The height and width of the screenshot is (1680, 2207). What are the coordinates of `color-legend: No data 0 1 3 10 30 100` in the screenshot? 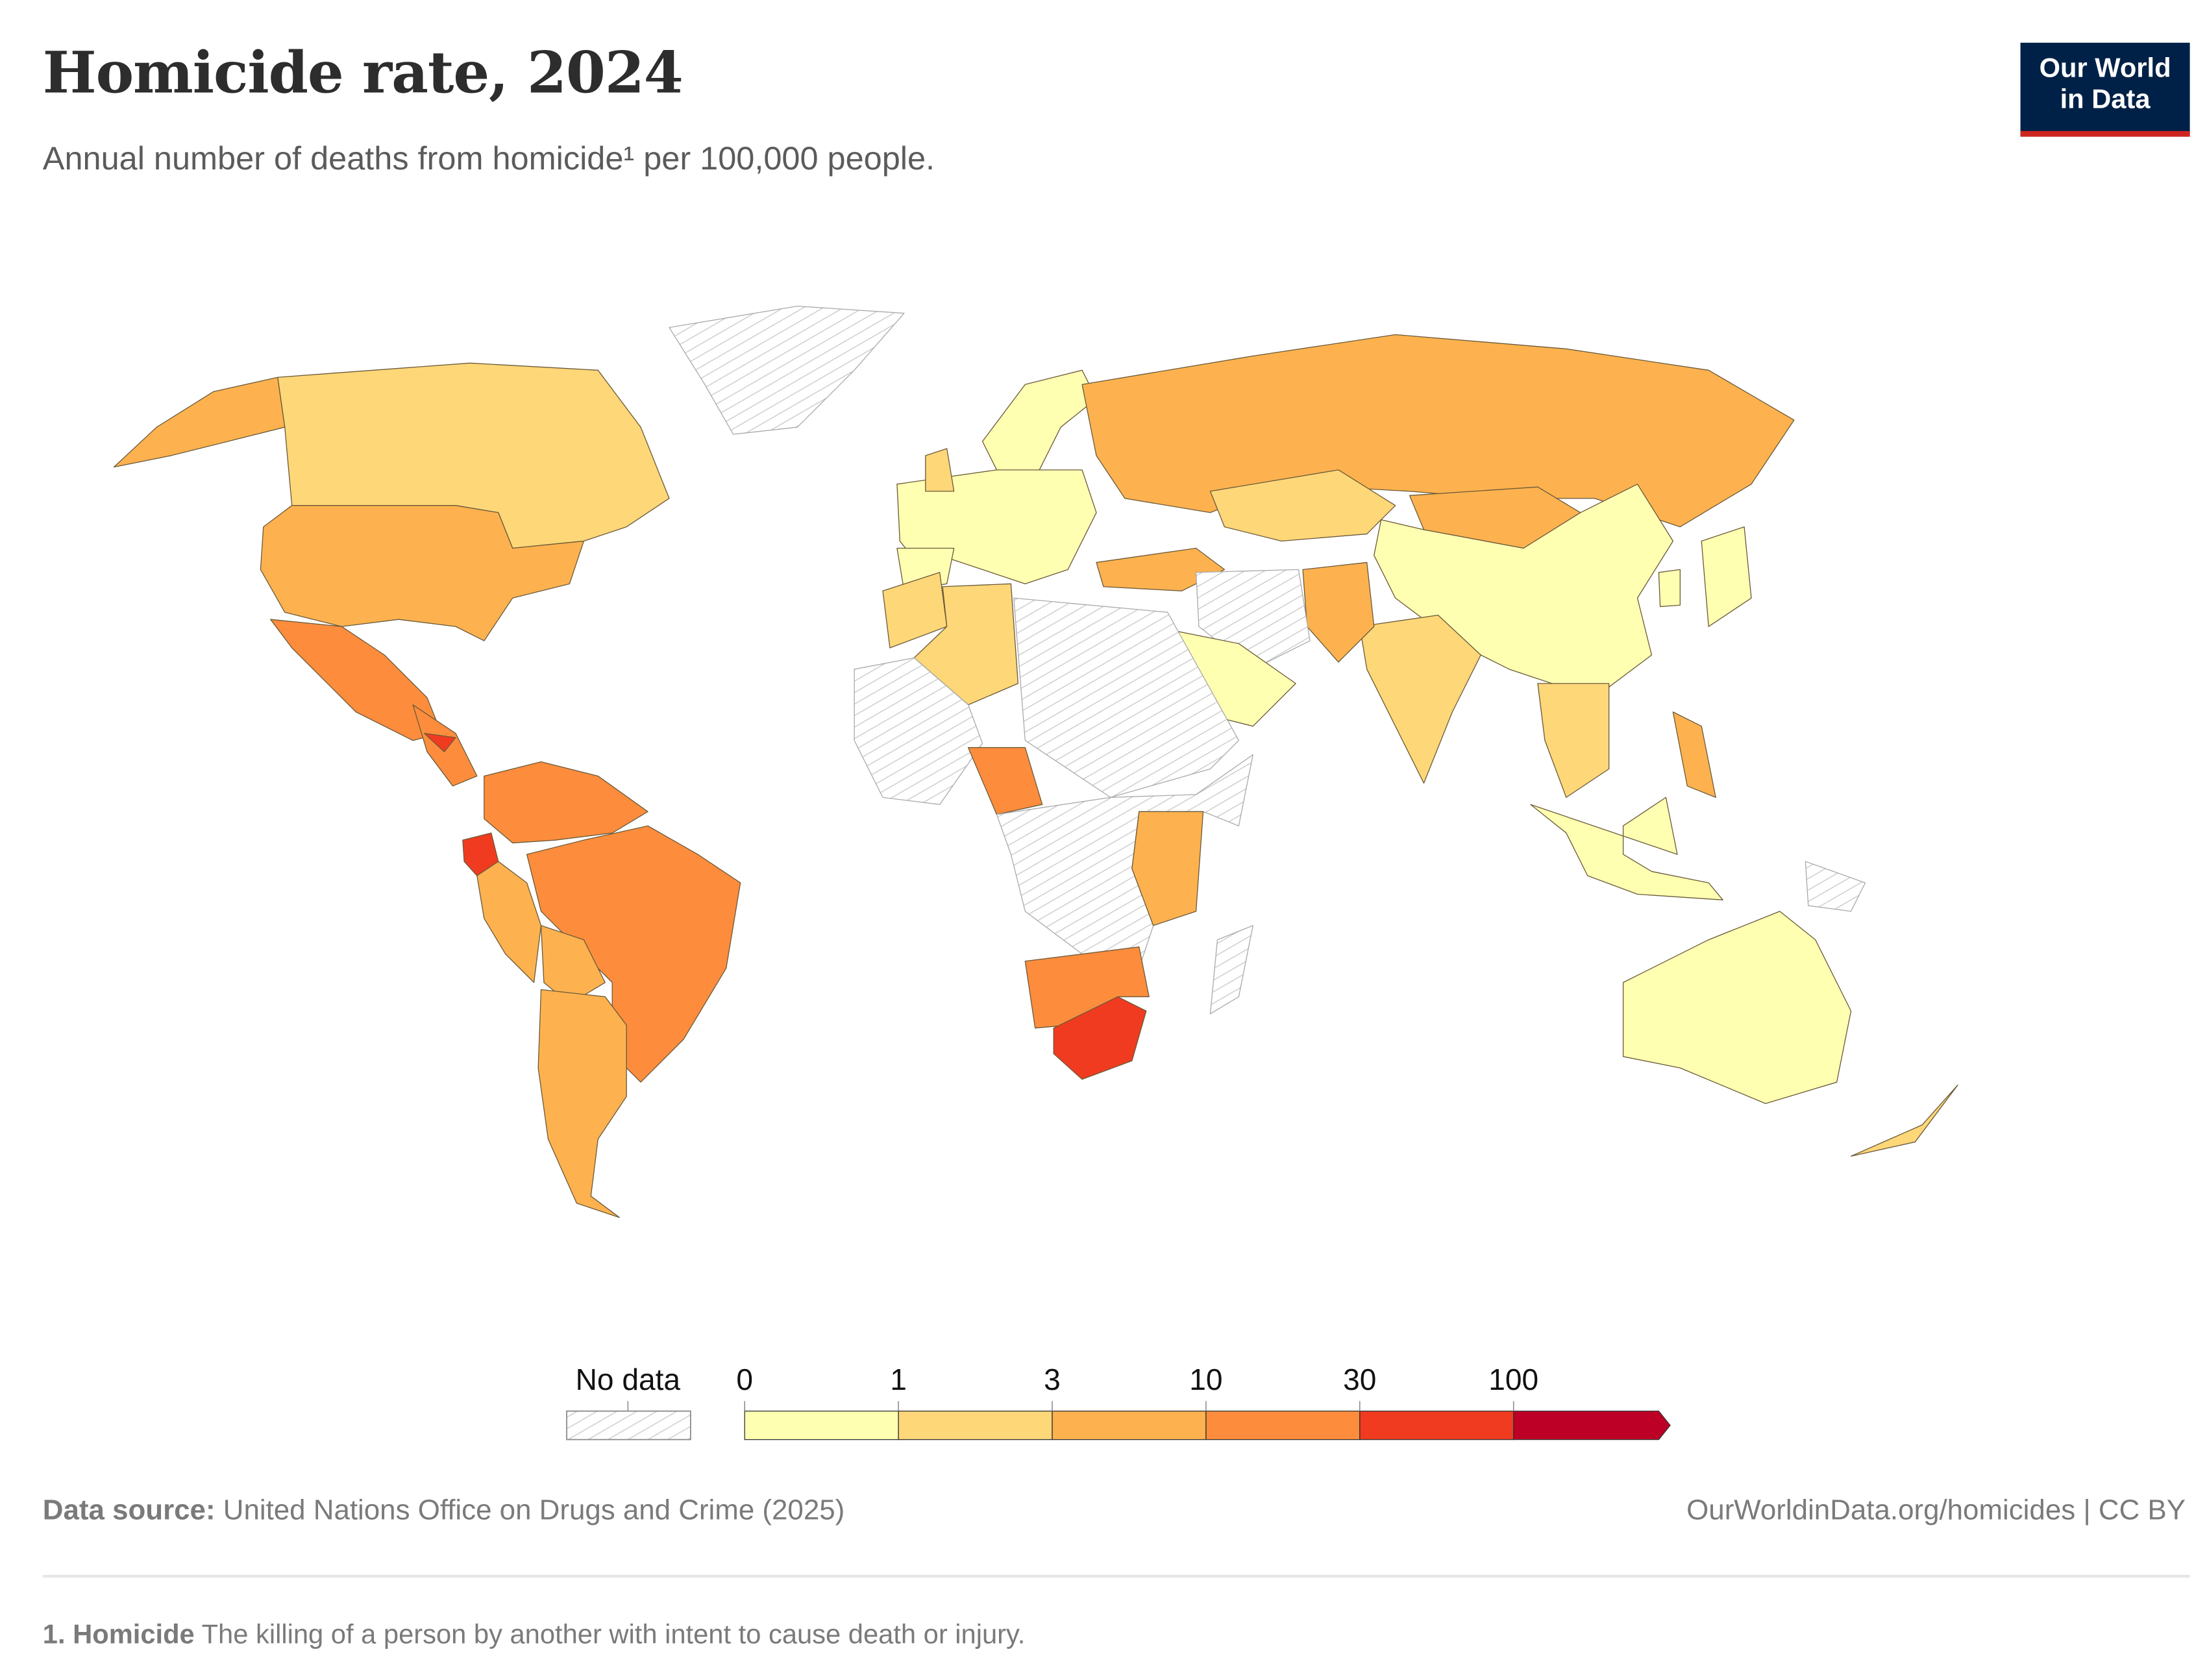 It's located at (1103, 1403).